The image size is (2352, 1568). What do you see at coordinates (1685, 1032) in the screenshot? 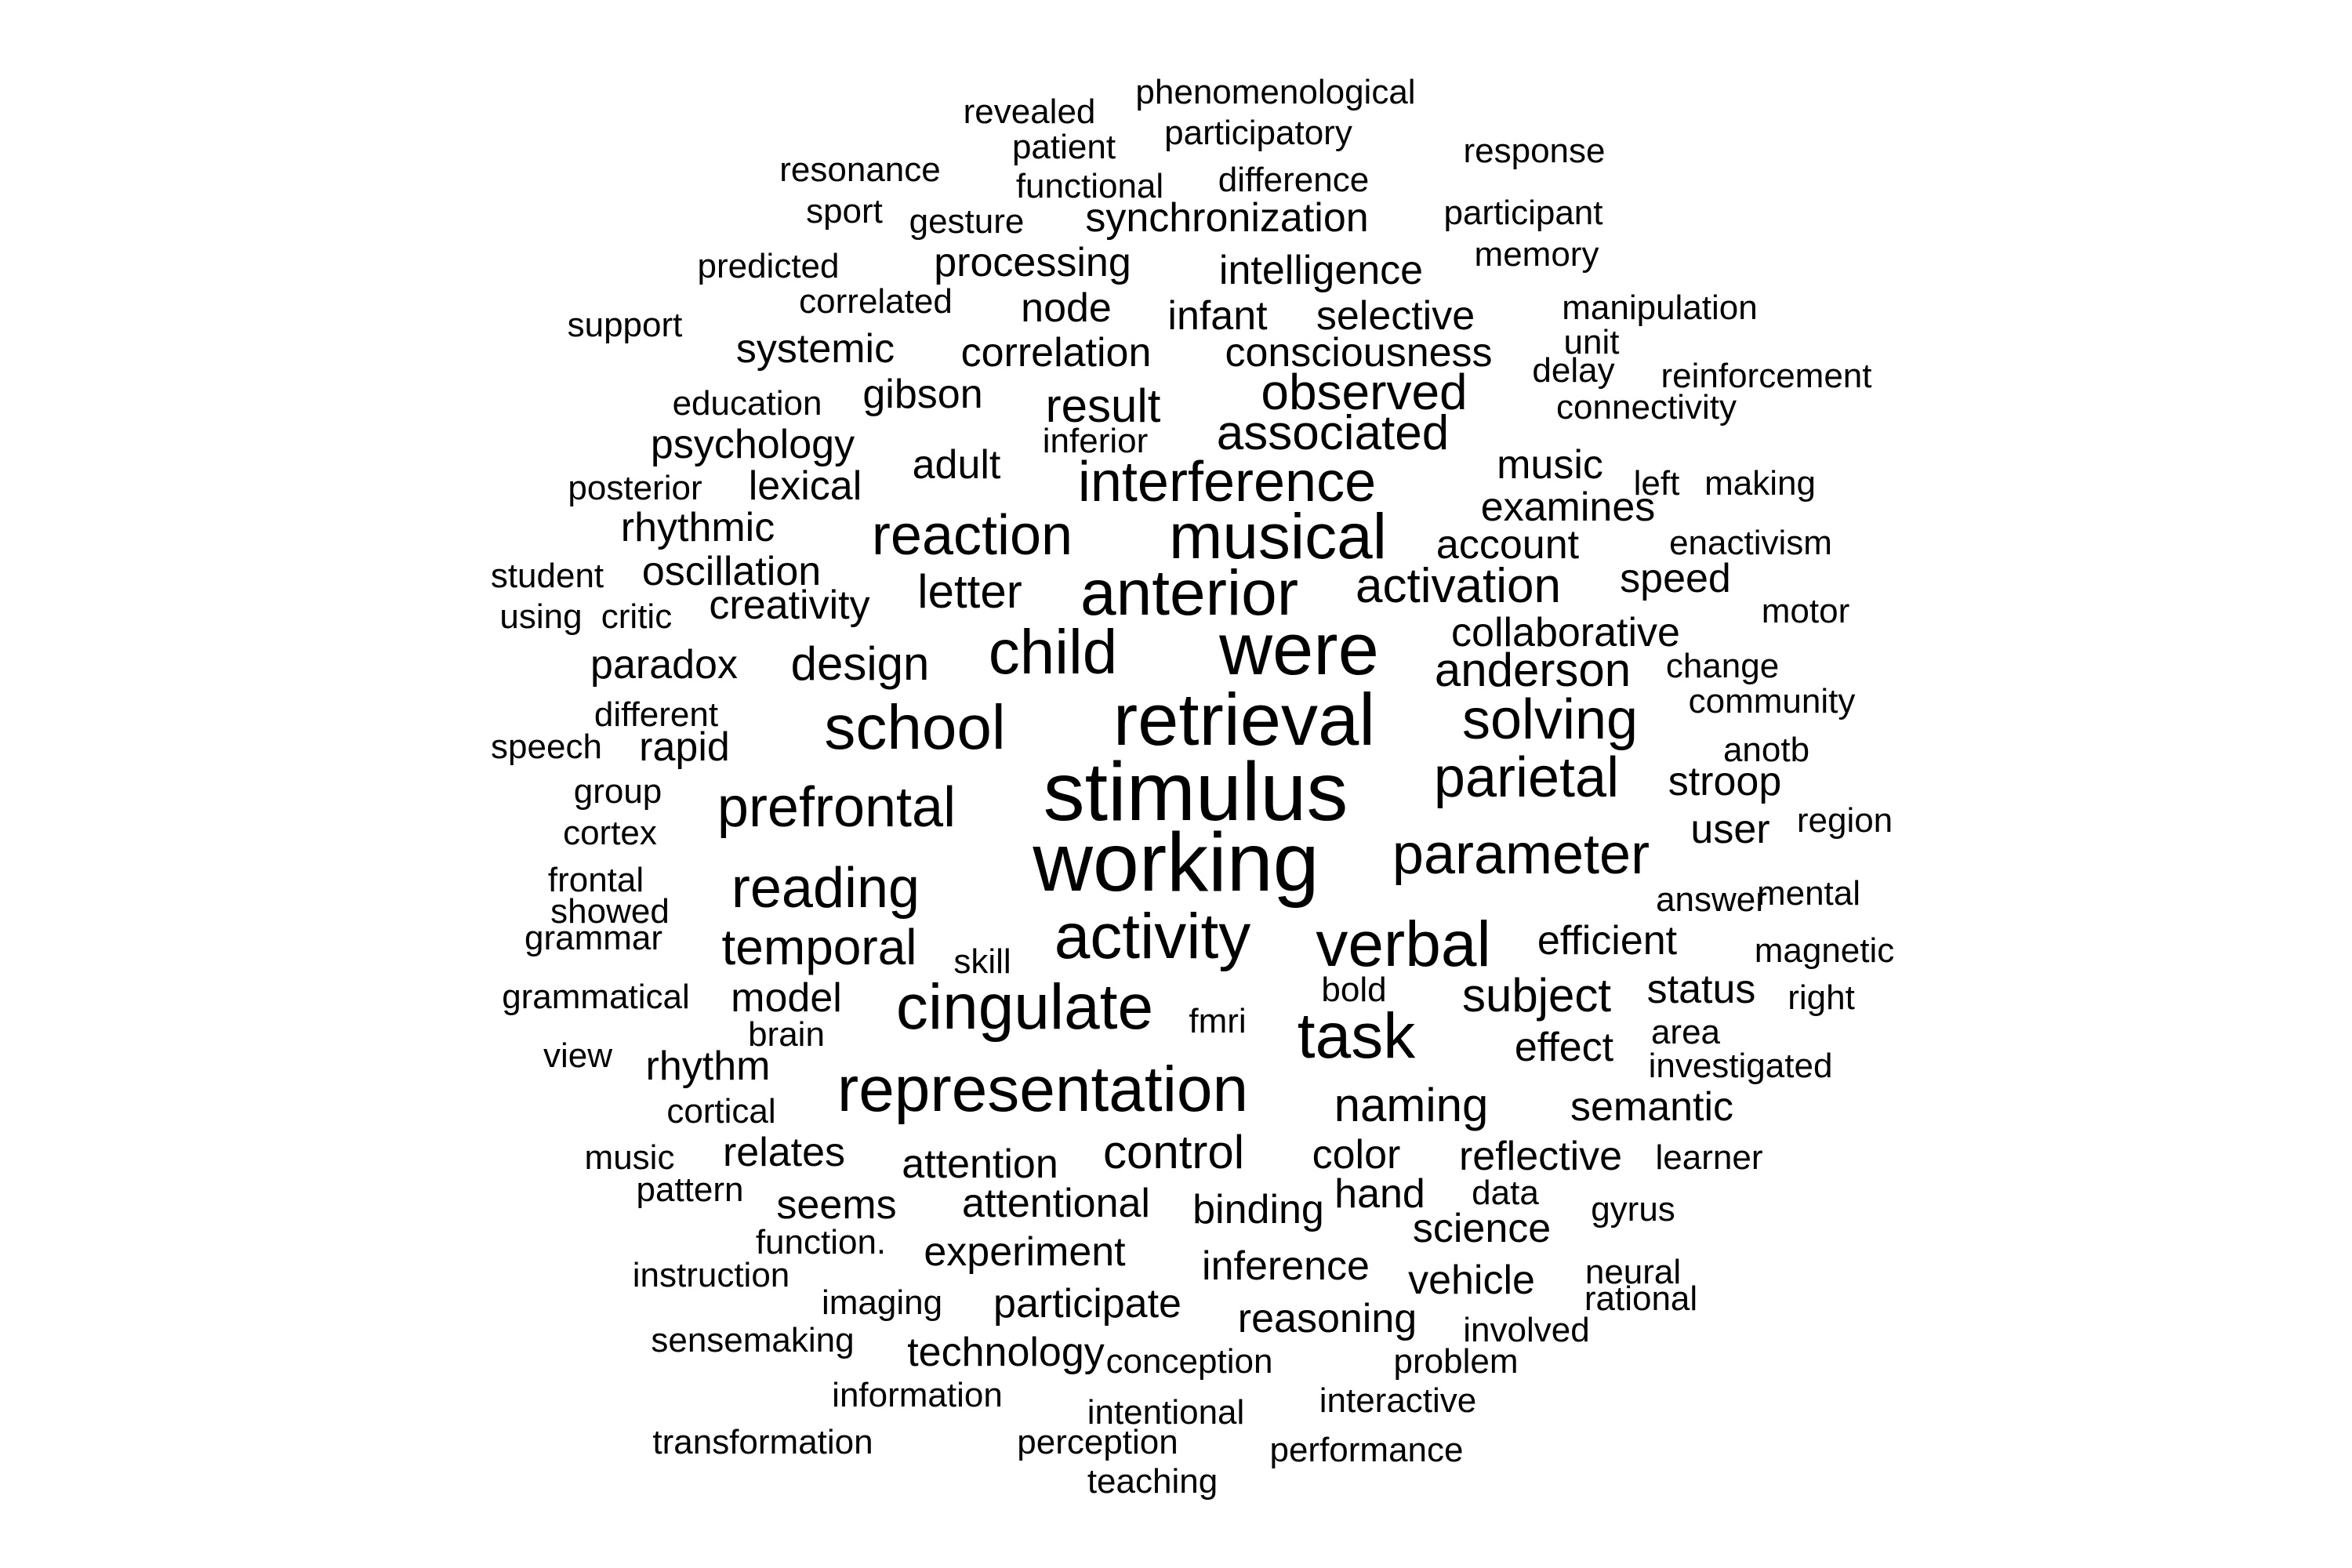
I see `word-cloud-word: area` at bounding box center [1685, 1032].